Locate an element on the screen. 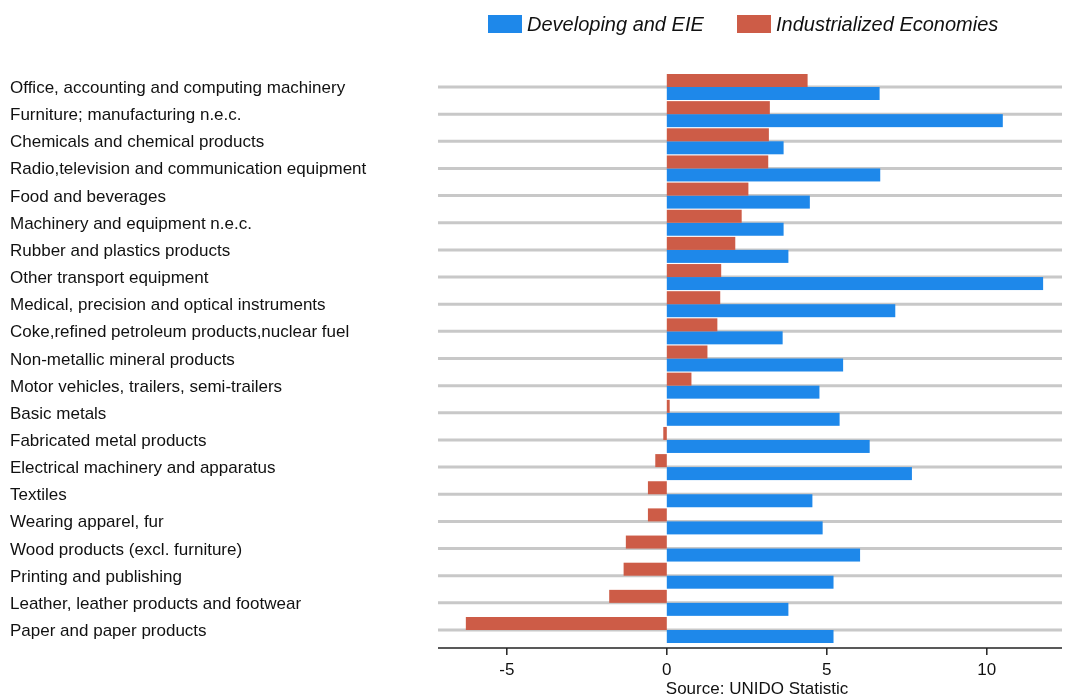  y-tick-label: Basic metals is located at coordinates (58, 413).